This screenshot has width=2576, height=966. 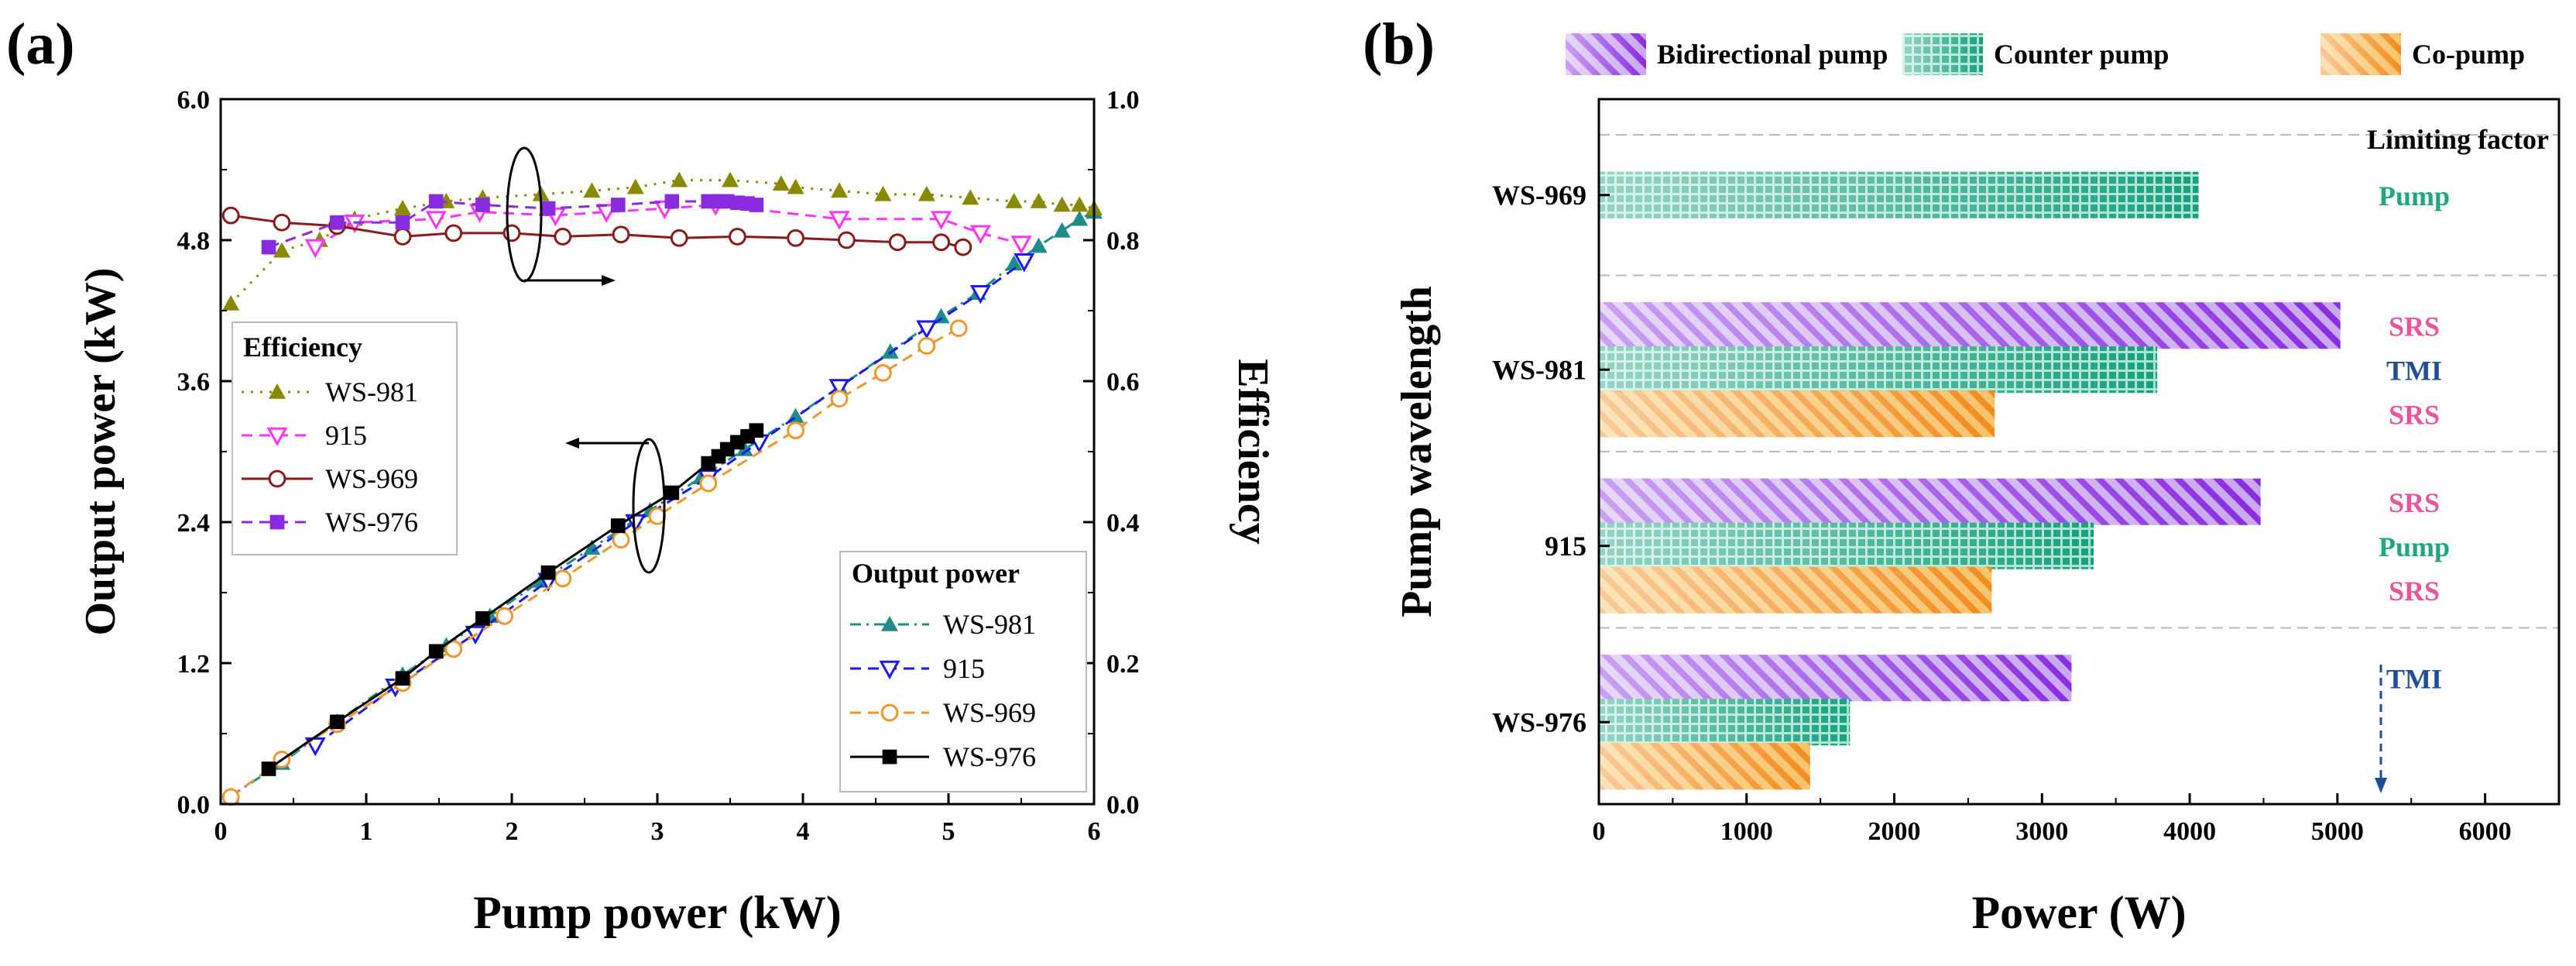 I want to click on output-legend-label: 915, so click(x=964, y=668).